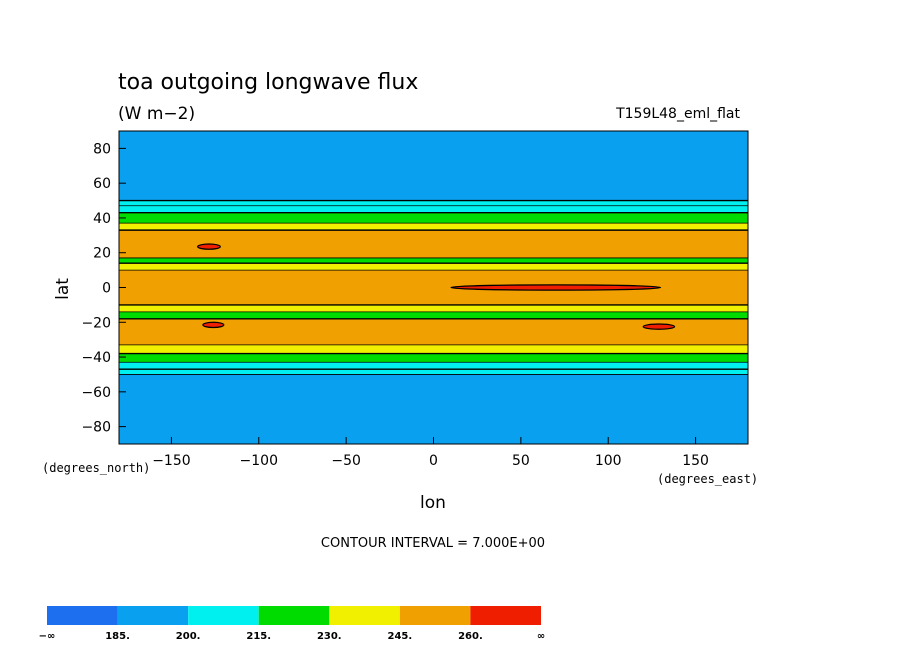 This screenshot has height=654, width=904. I want to click on colorbar: −∞ 185. 200. 215. 230. 245. 260. ∞, so click(292, 624).